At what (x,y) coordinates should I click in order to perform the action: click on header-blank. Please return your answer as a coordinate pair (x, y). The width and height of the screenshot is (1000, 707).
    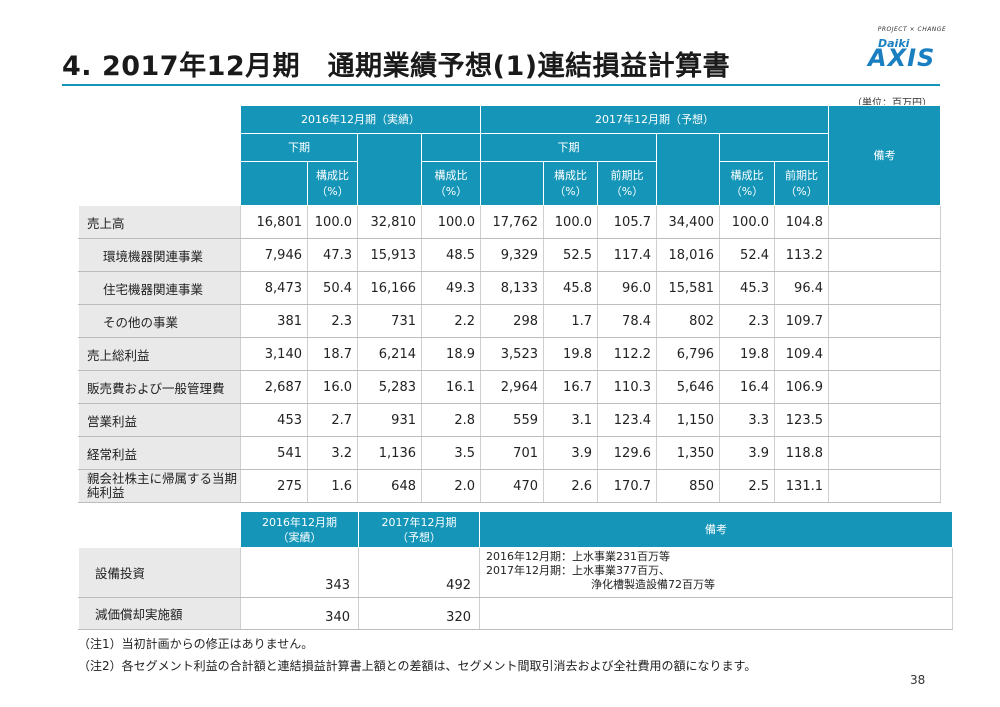
    Looking at the image, I should click on (159, 155).